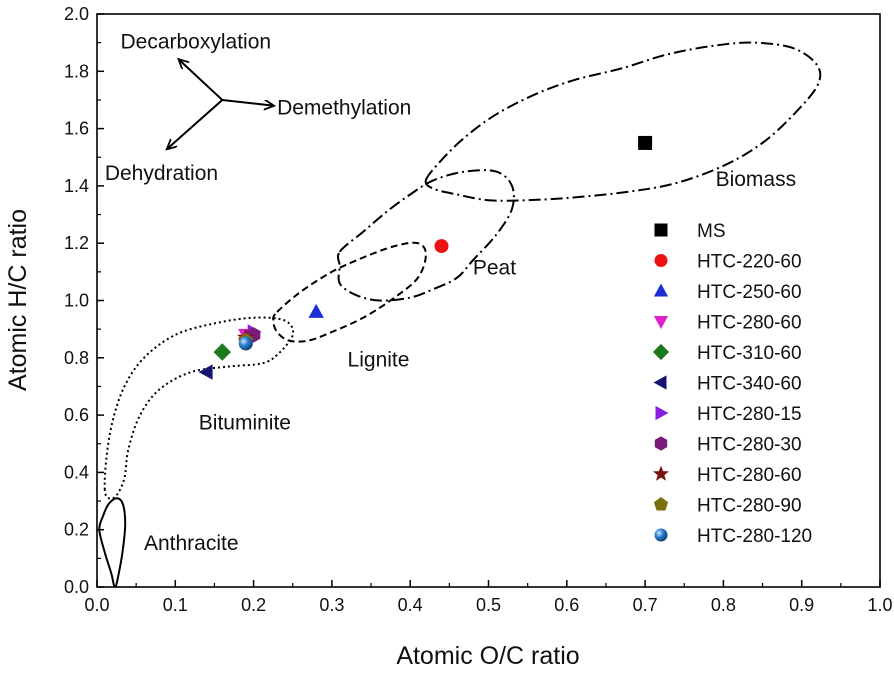 This screenshot has width=894, height=676. Describe the element at coordinates (245, 422) in the screenshot. I see `region-label-bituminite: Bituminite` at that location.